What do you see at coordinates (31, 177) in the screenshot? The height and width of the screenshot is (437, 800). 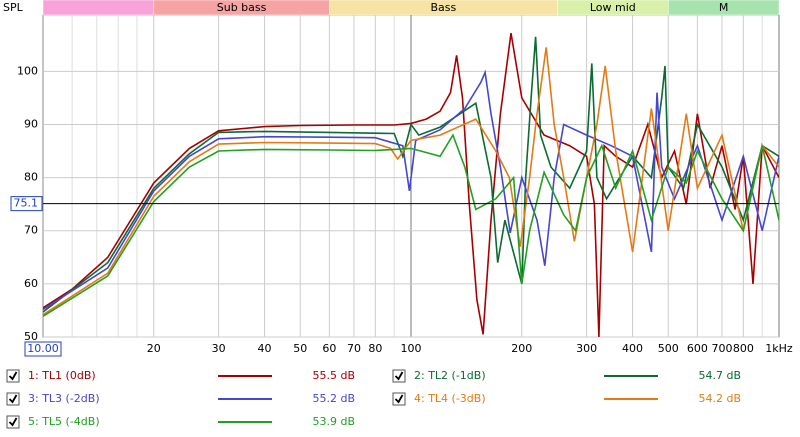 I see `y-tick-label: 80` at bounding box center [31, 177].